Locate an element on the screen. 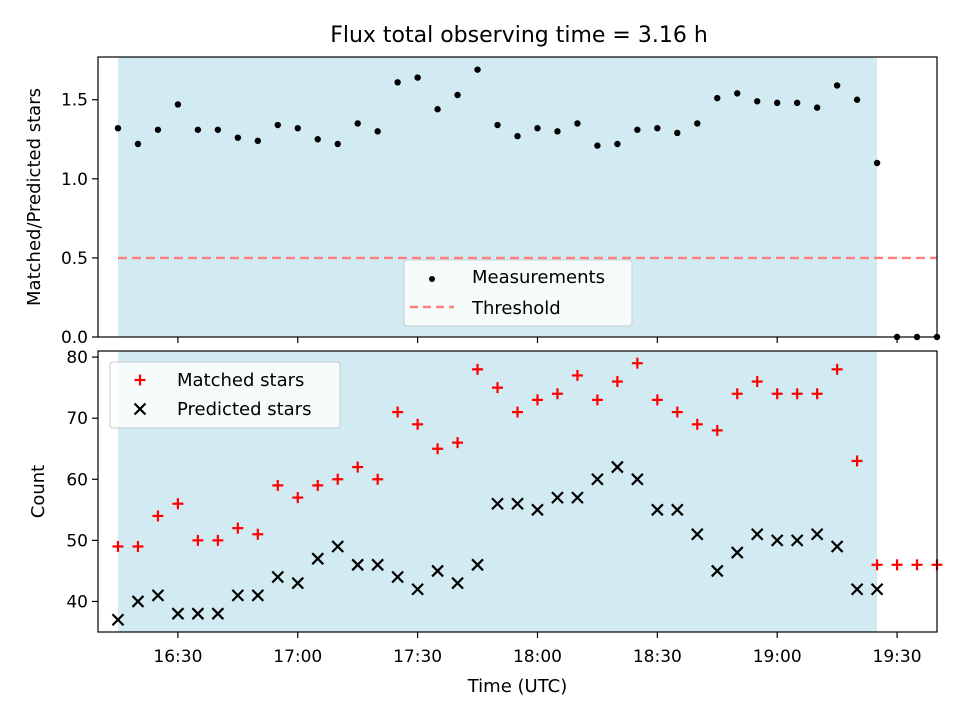  ratio-y-tick-label: 1.0 is located at coordinates (74, 180).